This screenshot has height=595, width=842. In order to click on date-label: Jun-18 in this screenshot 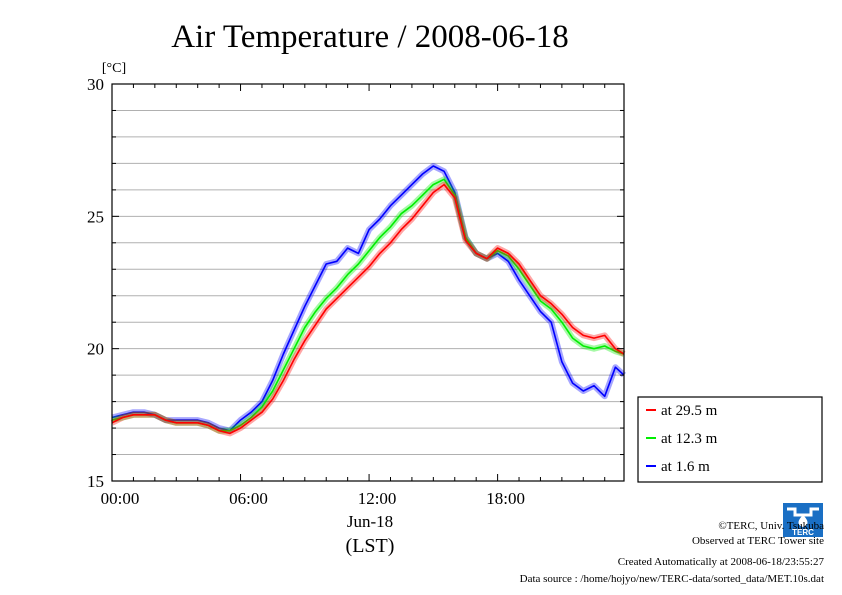, I will do `click(370, 521)`.